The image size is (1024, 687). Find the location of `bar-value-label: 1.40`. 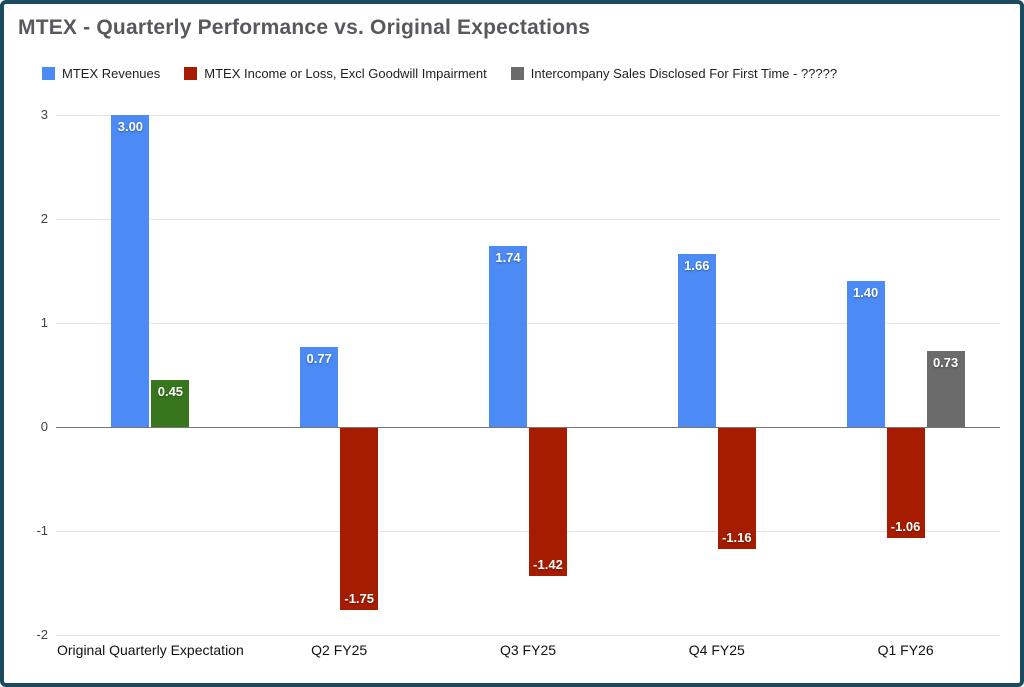

bar-value-label: 1.40 is located at coordinates (865, 293).